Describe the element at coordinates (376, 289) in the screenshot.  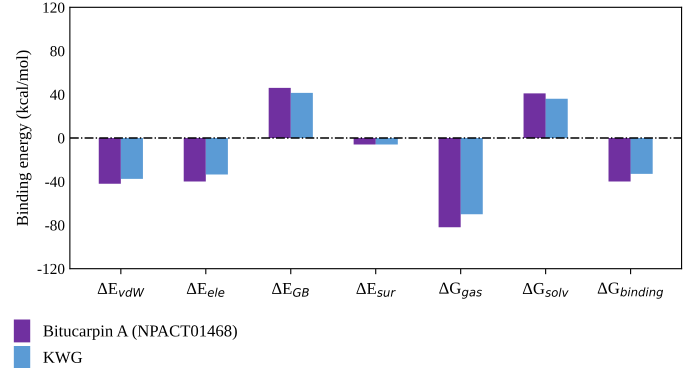
I see `x-tick-label: ΔE$_{sur}$` at that location.